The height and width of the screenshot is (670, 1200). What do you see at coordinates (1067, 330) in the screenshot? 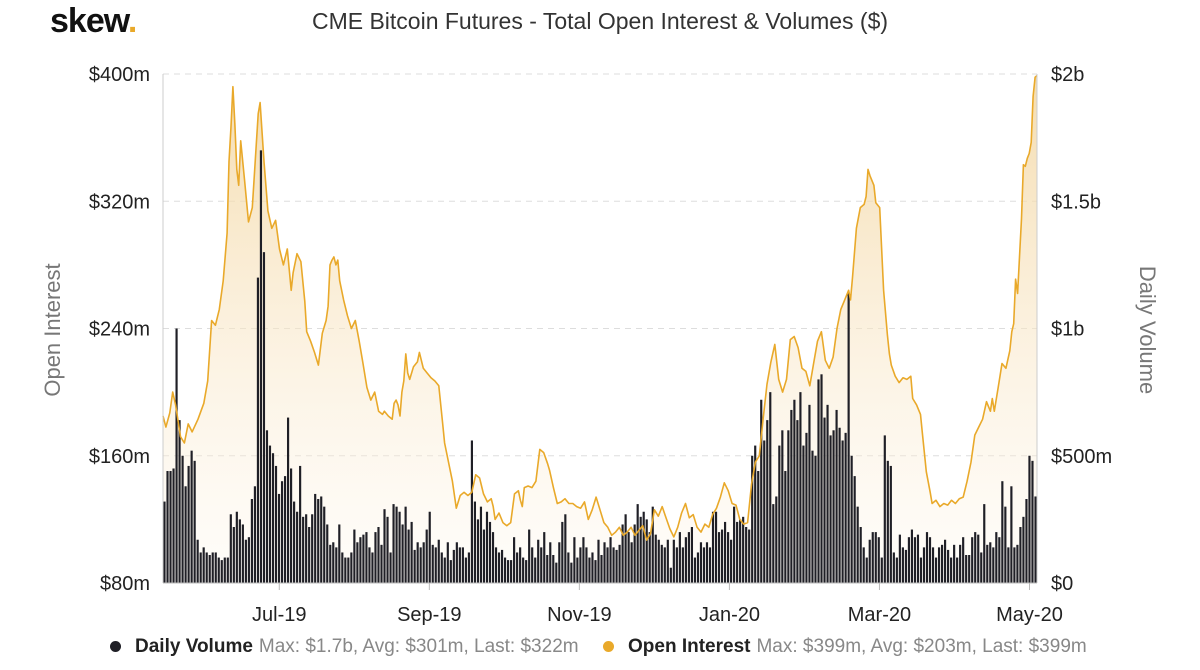
I see `right-tick-label: $1b` at bounding box center [1067, 330].